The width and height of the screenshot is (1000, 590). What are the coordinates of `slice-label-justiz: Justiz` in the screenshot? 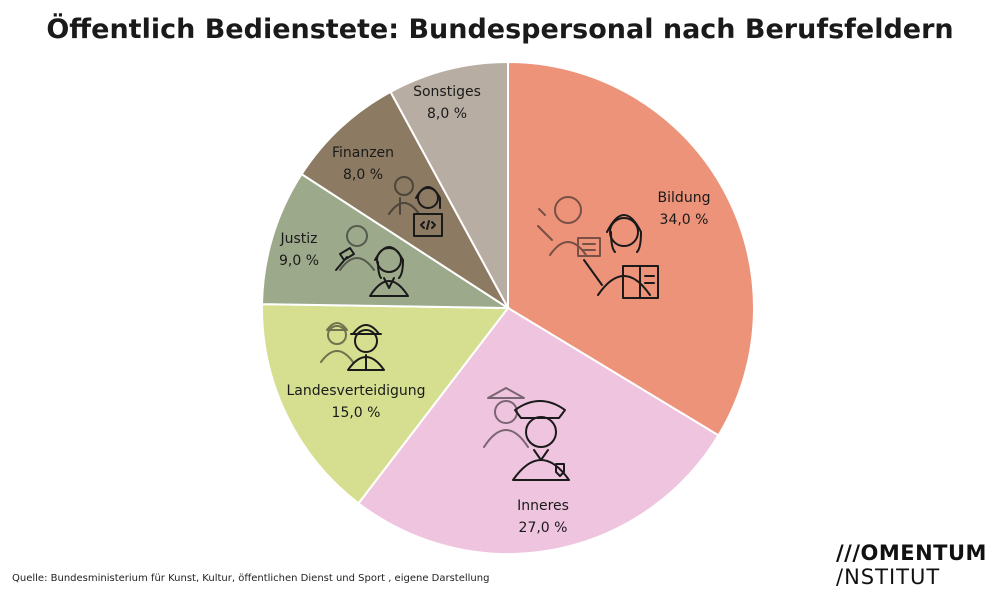 It's located at (298, 239).